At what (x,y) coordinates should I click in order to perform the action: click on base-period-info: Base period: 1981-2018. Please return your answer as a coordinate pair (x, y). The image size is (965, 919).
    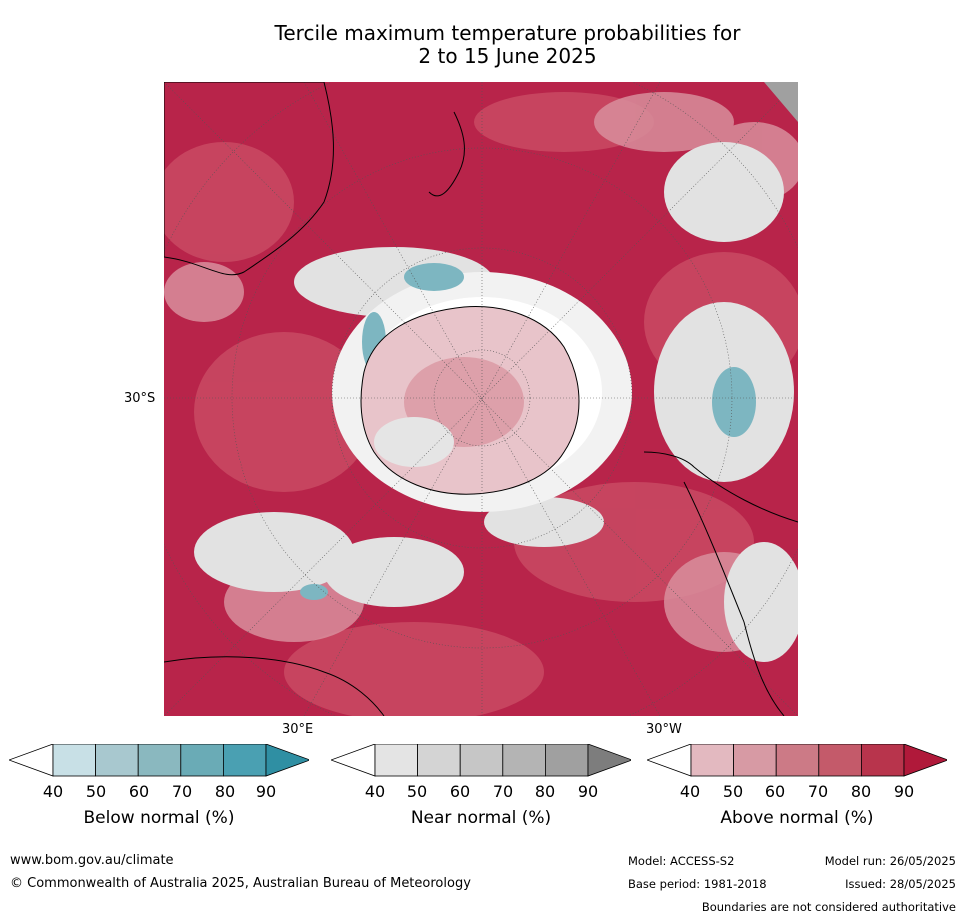
    Looking at the image, I should click on (697, 884).